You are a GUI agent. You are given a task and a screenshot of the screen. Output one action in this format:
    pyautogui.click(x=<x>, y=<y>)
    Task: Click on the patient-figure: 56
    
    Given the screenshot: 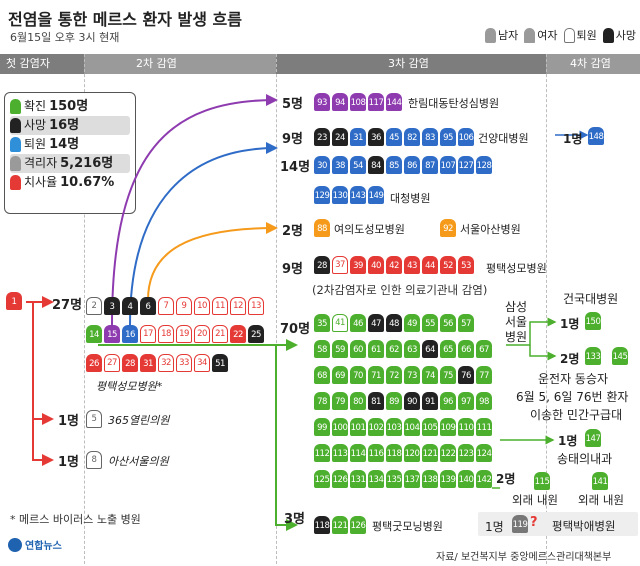 What is the action you would take?
    pyautogui.click(x=448, y=323)
    